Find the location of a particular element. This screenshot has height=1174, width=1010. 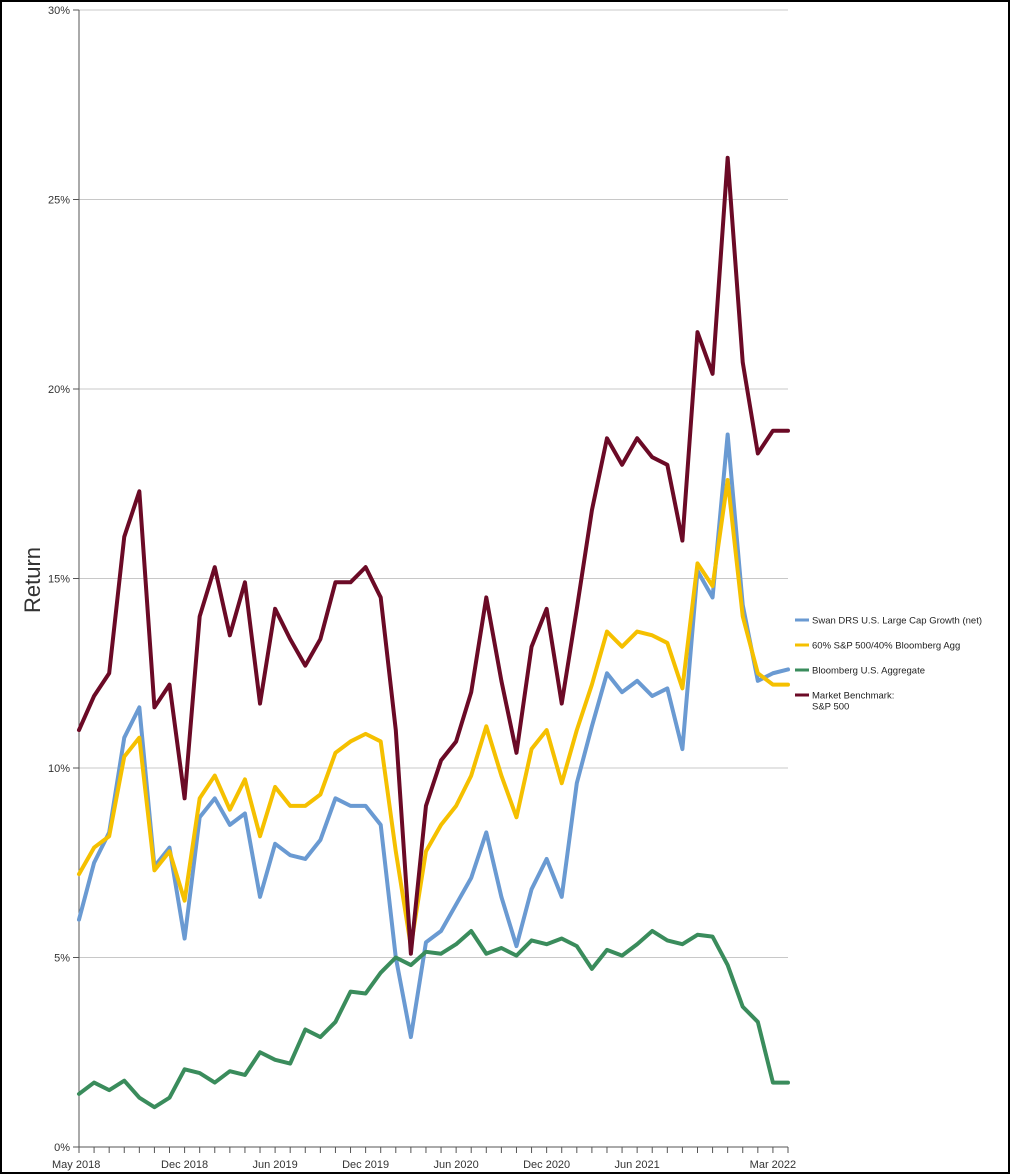

series-line is located at coordinates (433, 1019).